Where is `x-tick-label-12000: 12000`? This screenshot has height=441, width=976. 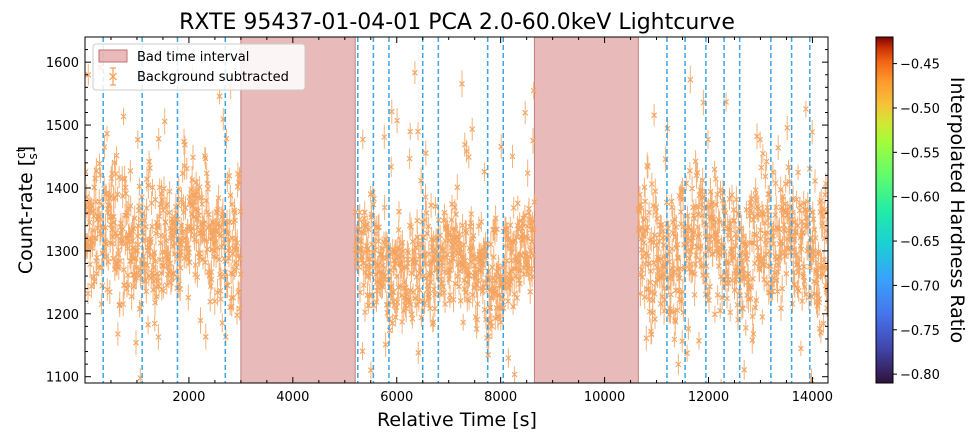 x-tick-label-12000: 12000 is located at coordinates (708, 397).